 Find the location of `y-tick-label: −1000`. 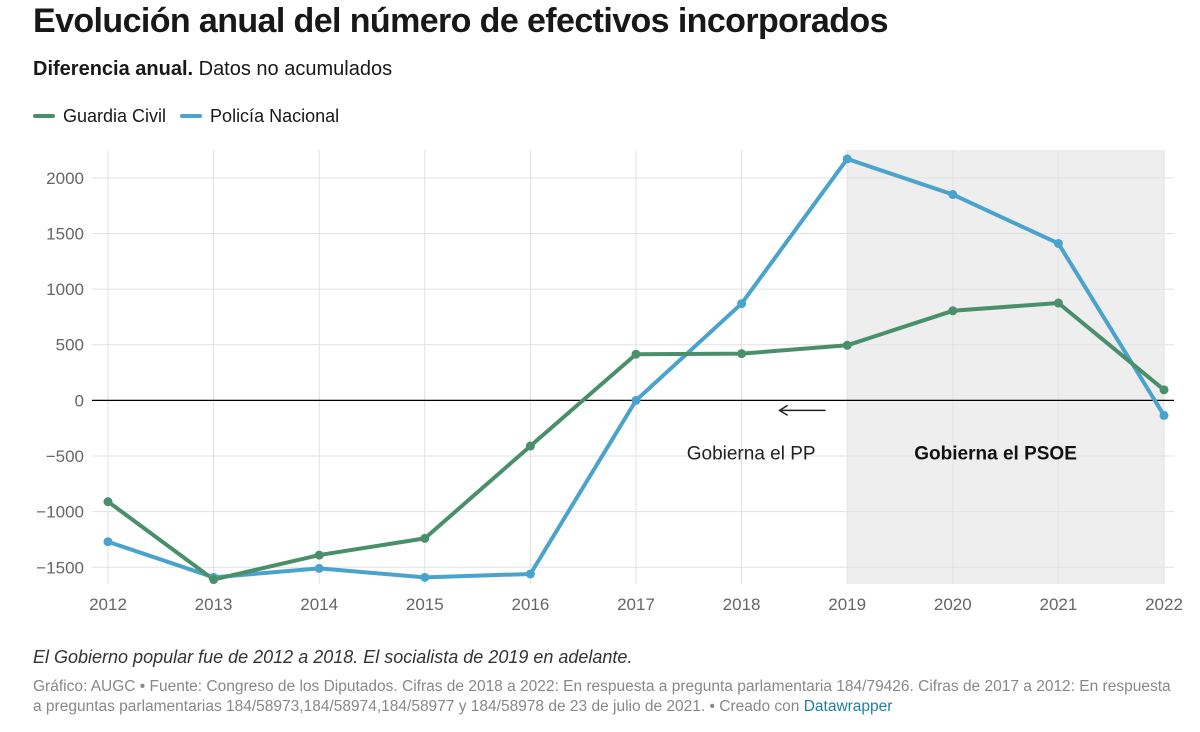

y-tick-label: −1000 is located at coordinates (60, 512).